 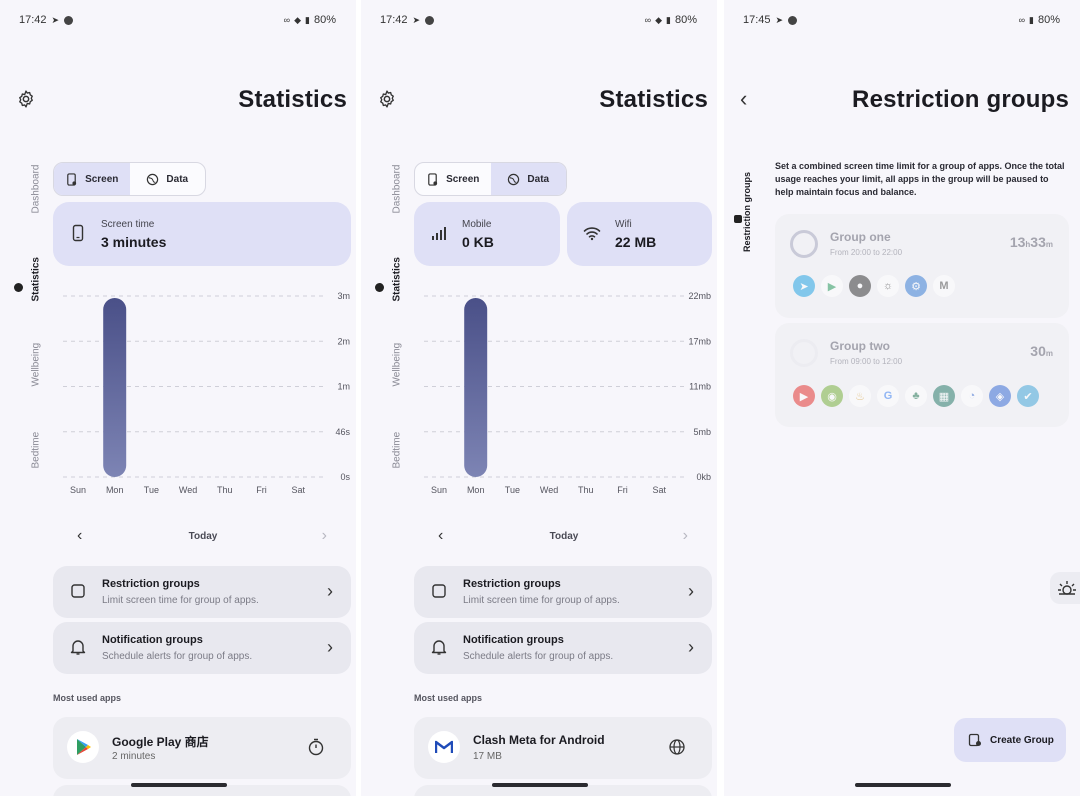 What do you see at coordinates (203, 537) in the screenshot?
I see `date-navigator: ‹ Today ›` at bounding box center [203, 537].